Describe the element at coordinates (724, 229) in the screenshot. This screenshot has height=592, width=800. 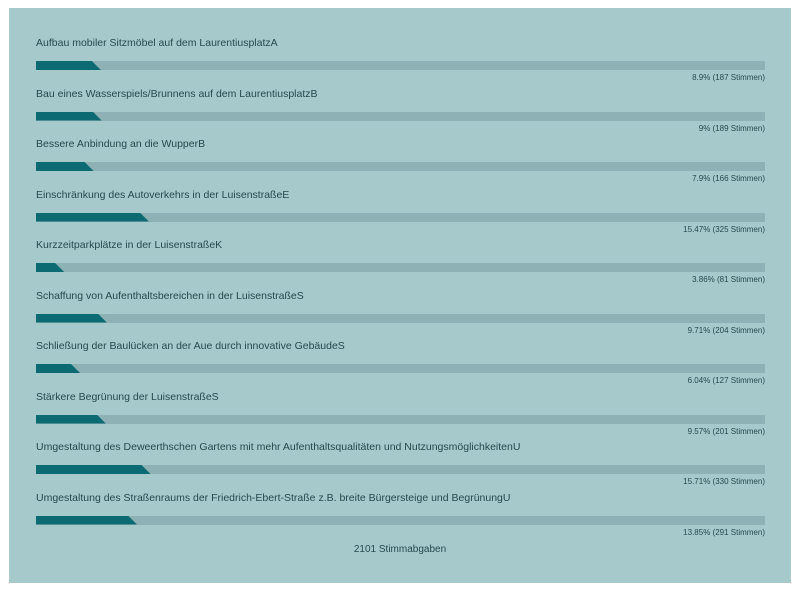
I see `poll-option-stat: 15.47% (325 Stimmen)` at that location.